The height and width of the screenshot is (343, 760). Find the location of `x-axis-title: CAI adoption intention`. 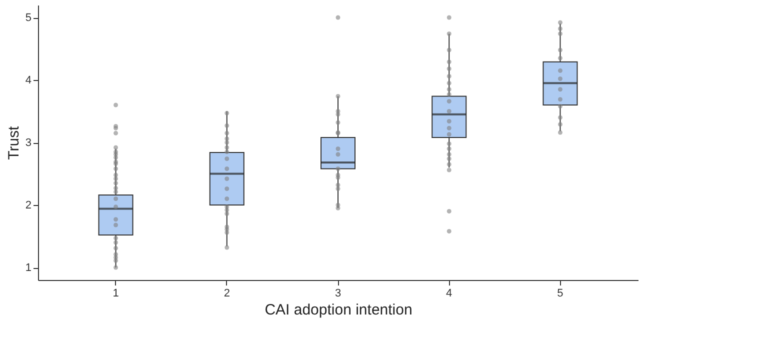

x-axis-title: CAI adoption intention is located at coordinates (338, 310).